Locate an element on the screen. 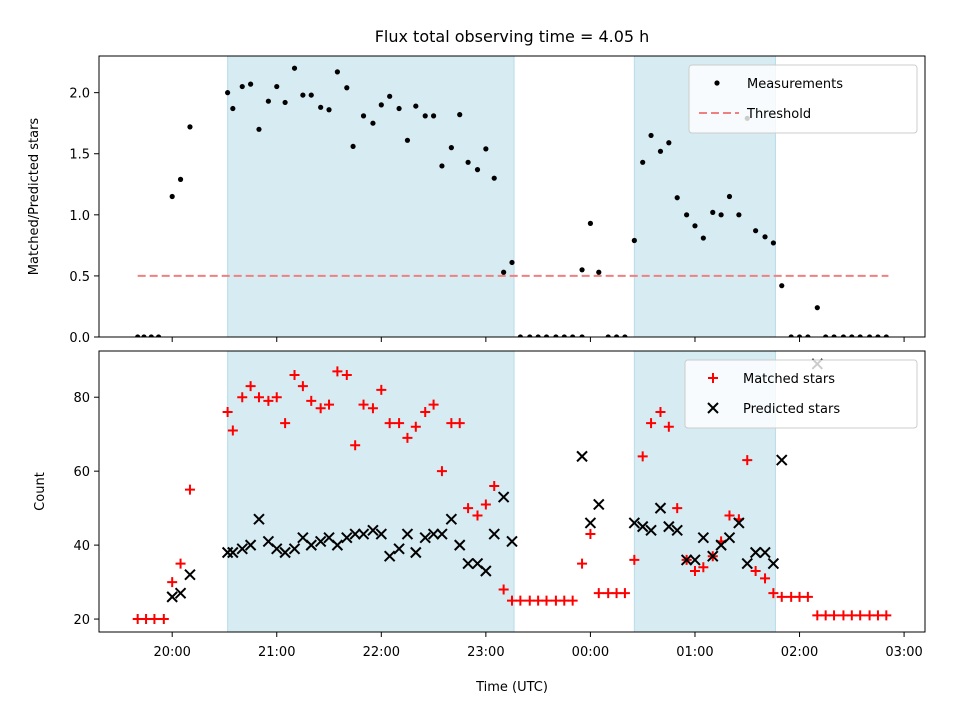 This screenshot has height=720, width=960. x-tick-label: 20:00 is located at coordinates (171, 652).